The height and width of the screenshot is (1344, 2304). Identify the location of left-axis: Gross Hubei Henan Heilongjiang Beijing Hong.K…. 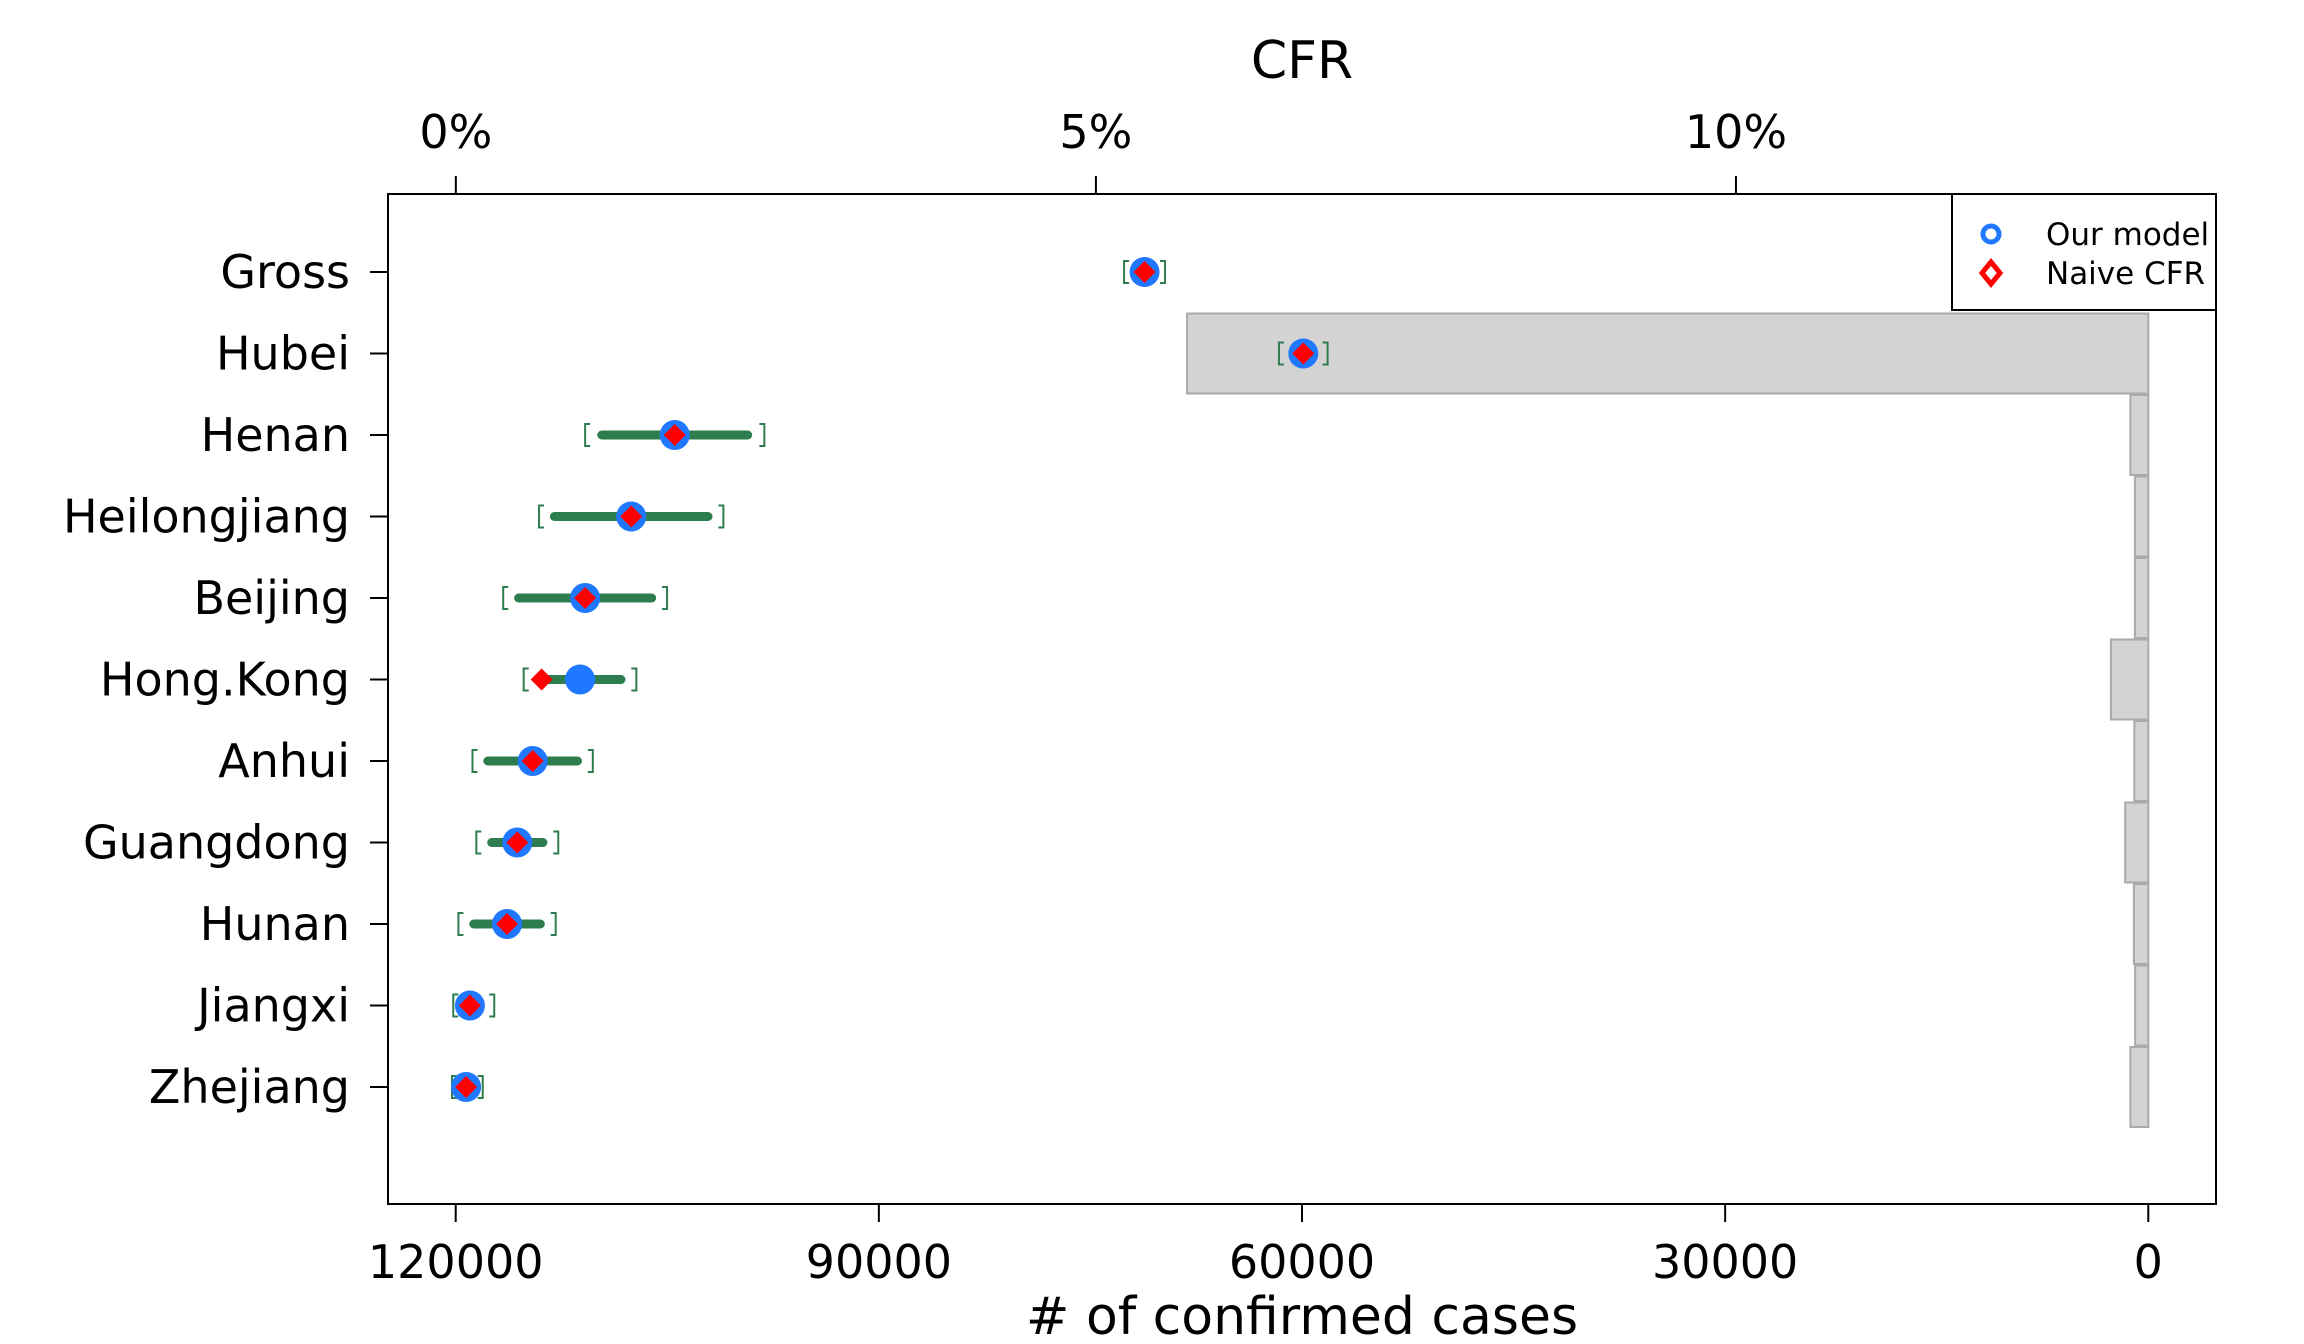
(225, 679).